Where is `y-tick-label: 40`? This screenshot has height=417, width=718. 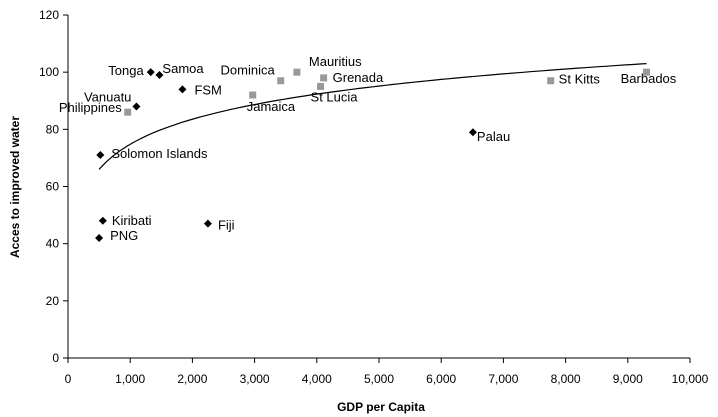
y-tick-label: 40 is located at coordinates (53, 244).